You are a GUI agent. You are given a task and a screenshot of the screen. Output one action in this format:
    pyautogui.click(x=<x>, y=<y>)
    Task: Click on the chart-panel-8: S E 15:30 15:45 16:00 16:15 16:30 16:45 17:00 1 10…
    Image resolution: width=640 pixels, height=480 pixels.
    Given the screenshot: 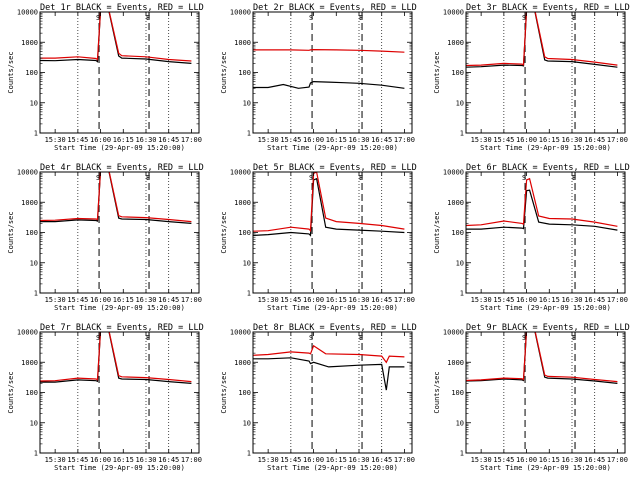 What is the action you would take?
    pyautogui.click(x=318, y=397)
    